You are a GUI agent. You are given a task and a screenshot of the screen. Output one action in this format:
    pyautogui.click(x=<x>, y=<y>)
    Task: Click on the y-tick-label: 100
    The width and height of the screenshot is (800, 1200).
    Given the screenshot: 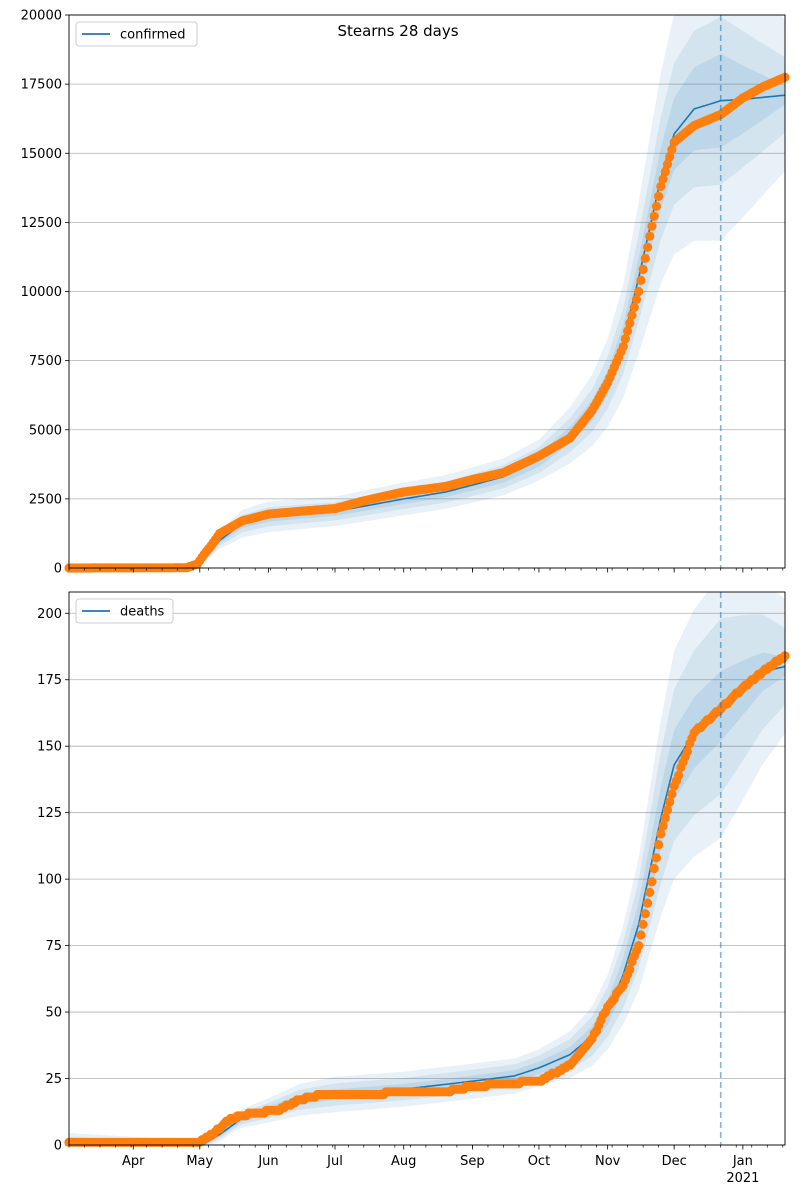 What is the action you would take?
    pyautogui.click(x=49, y=880)
    